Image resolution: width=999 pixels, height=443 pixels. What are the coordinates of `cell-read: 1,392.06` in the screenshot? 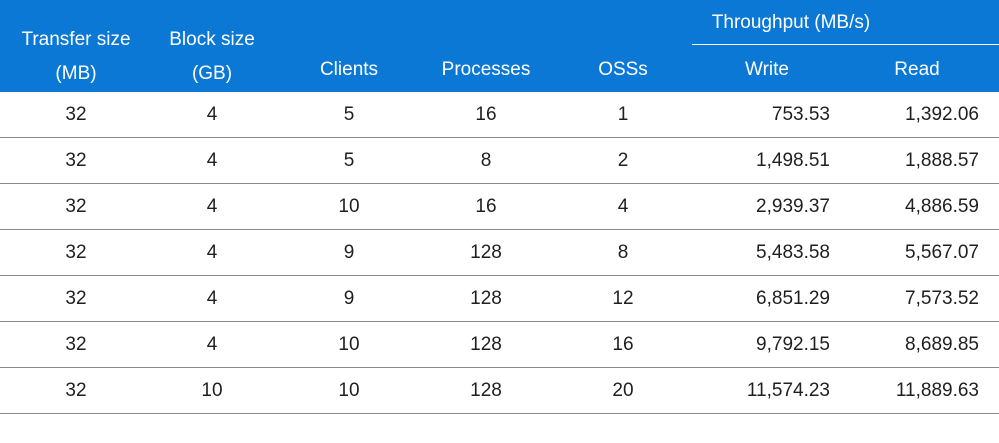 It's located at (942, 114).